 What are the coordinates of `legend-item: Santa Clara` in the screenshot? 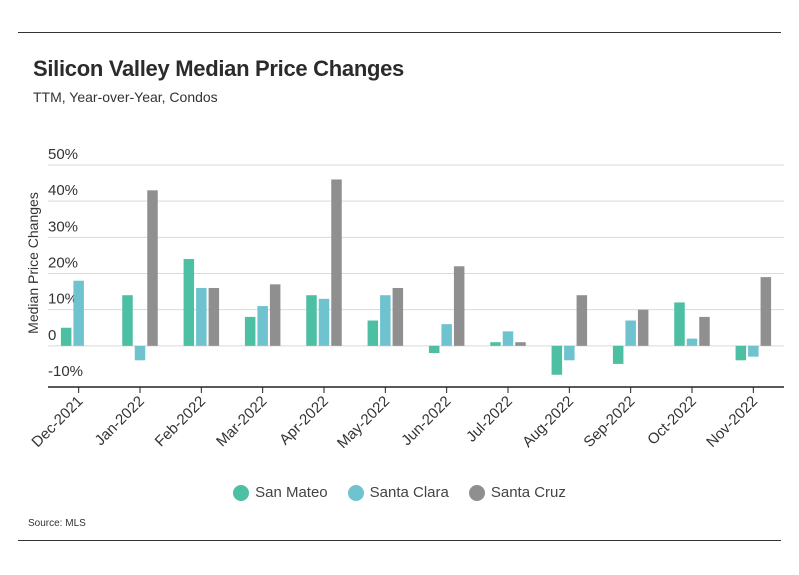 It's located at (398, 492).